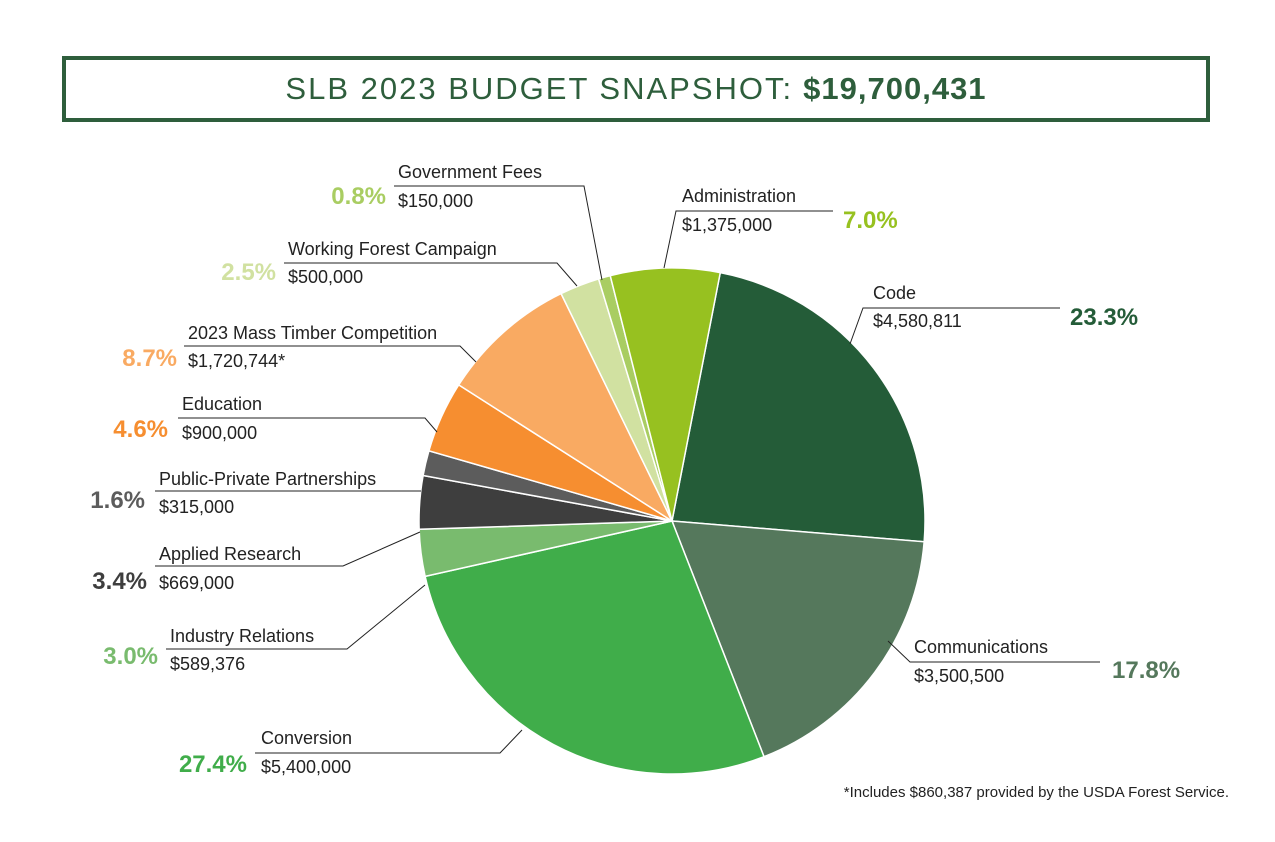 The height and width of the screenshot is (842, 1275). I want to click on slice-amount-conversion: $5,400,000, so click(306, 767).